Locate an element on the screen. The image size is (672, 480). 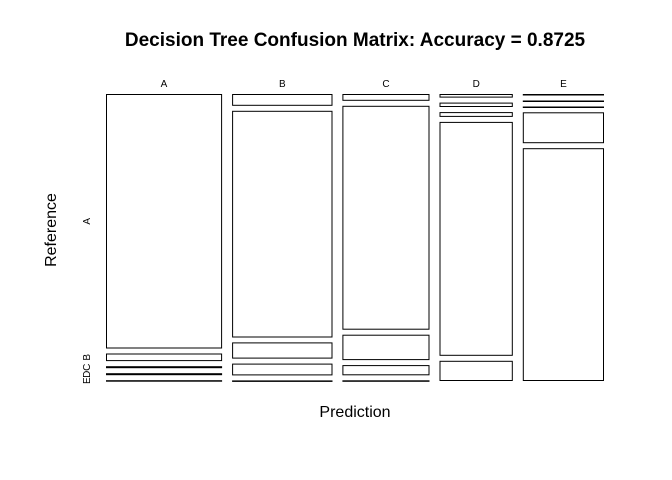
prediction-tick-label: B is located at coordinates (282, 84).